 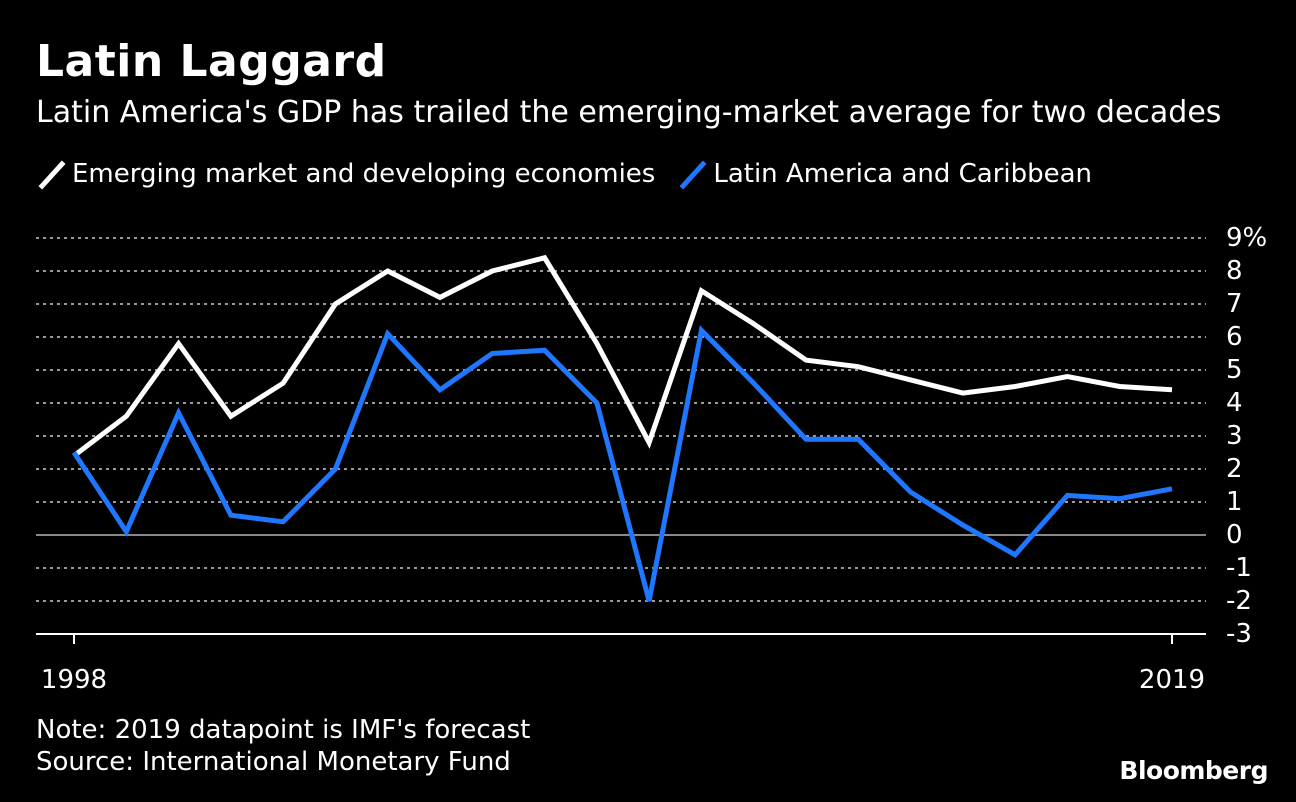 I want to click on legend-item-latam: Latin America and Caribbean, so click(x=884, y=174).